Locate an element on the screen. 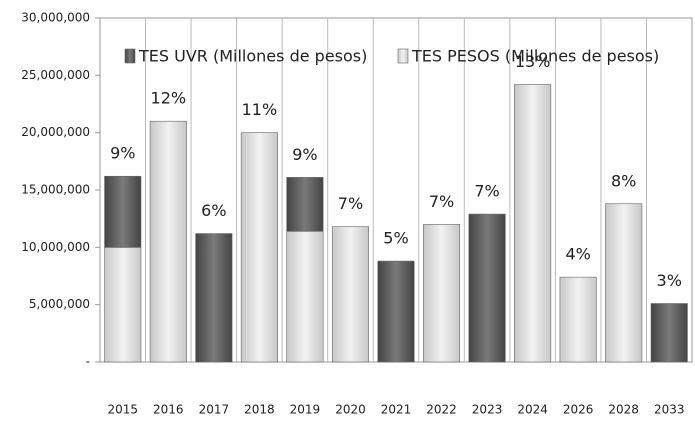  legend-label: TES PESOS (Millones de pesos) is located at coordinates (535, 56).